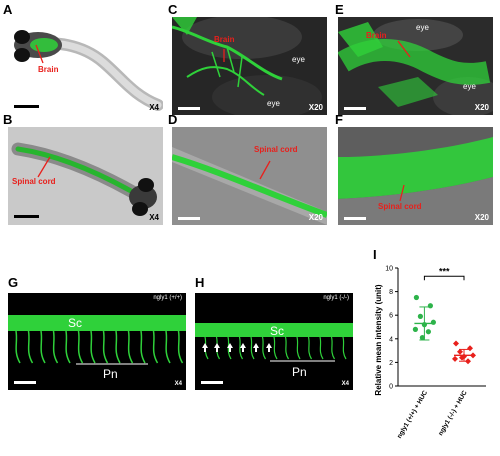  Describe the element at coordinates (481, 107) in the screenshot. I see `panel-e-magnification: X20` at that location.